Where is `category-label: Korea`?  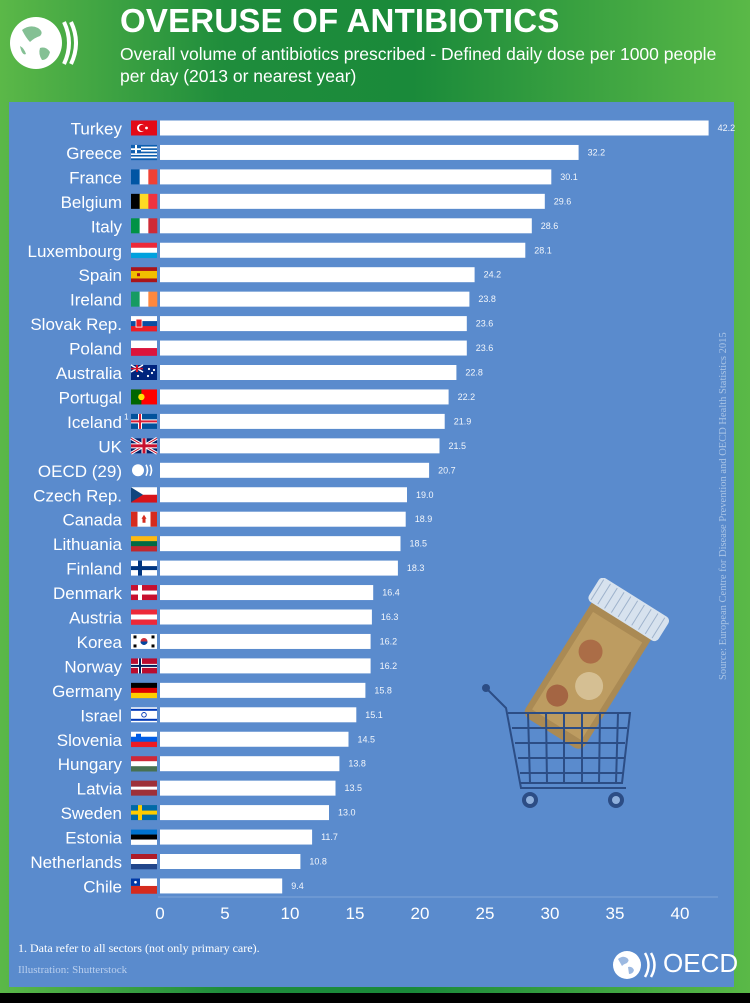
category-label: Korea is located at coordinates (100, 642).